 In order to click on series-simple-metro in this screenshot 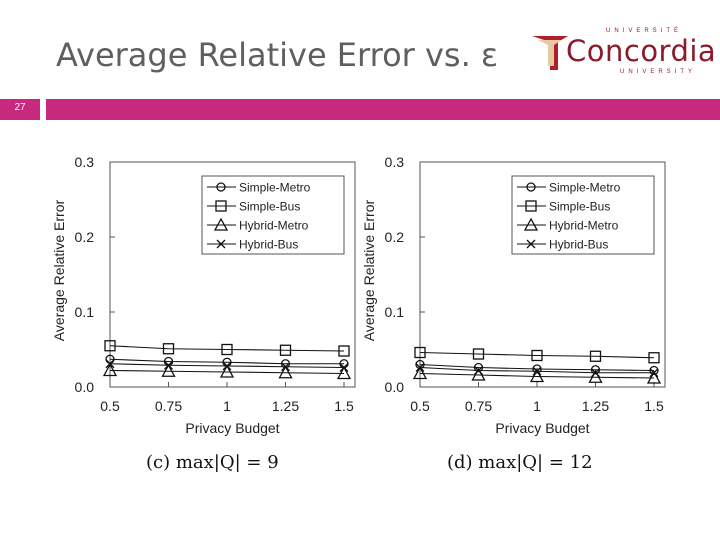, I will do `click(537, 367)`.